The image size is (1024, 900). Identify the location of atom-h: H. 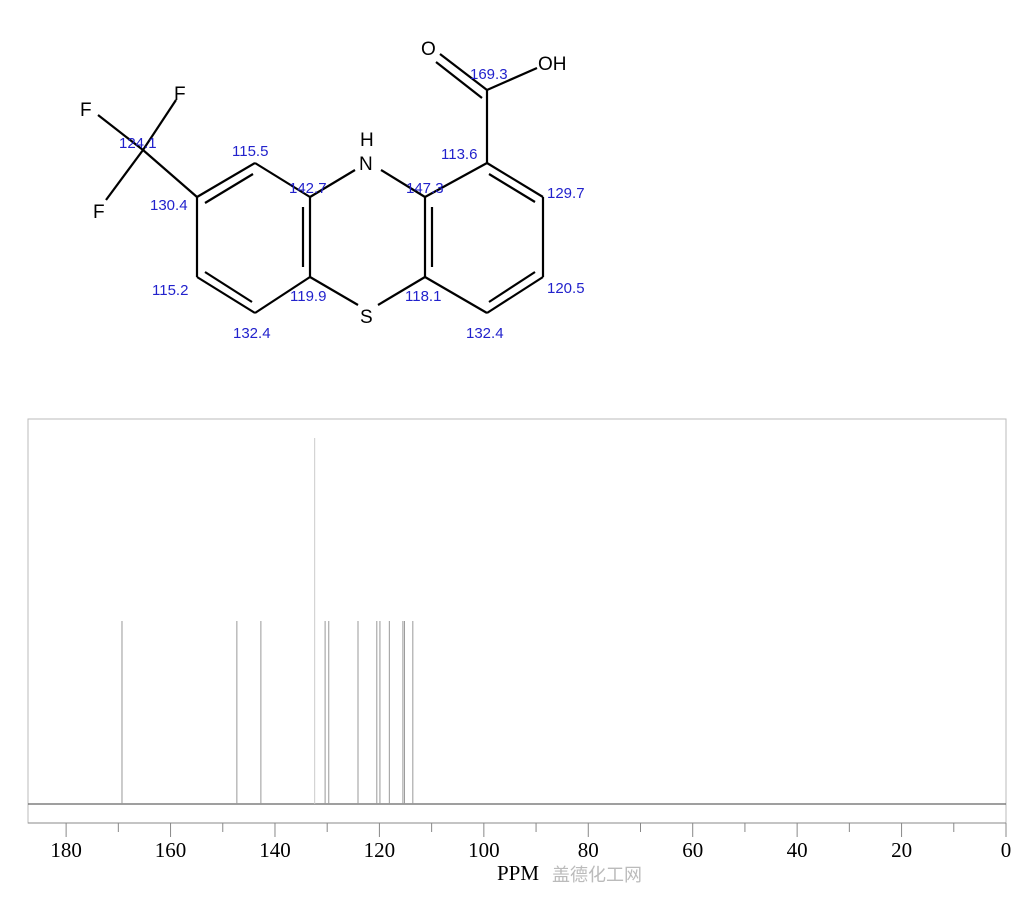
(367, 140).